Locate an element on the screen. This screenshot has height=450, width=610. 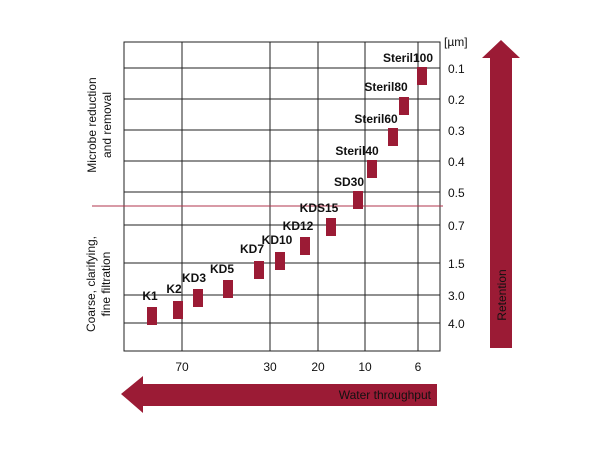
filter-label-k2: K2 is located at coordinates (174, 289).